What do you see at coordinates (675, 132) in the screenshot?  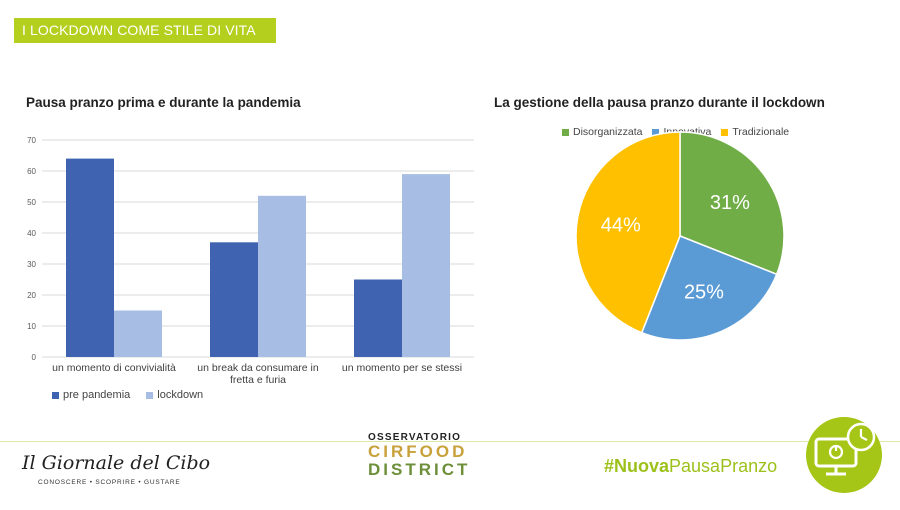 I see `pie-legend: Disorganizzata Innovativa Tradizionale` at bounding box center [675, 132].